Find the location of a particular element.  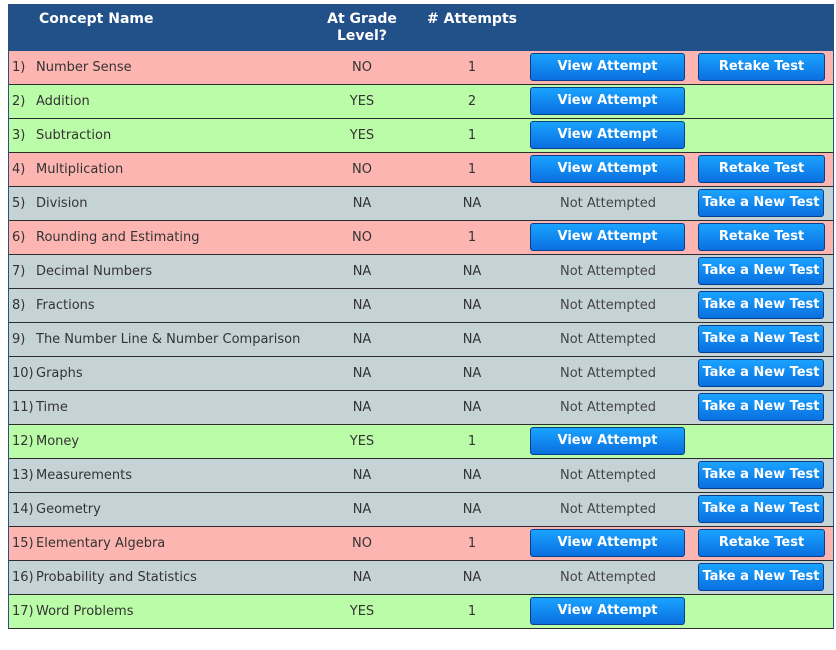

table-row: 3) Subtraction YES 1 View Attempt Details is located at coordinates (421, 143).